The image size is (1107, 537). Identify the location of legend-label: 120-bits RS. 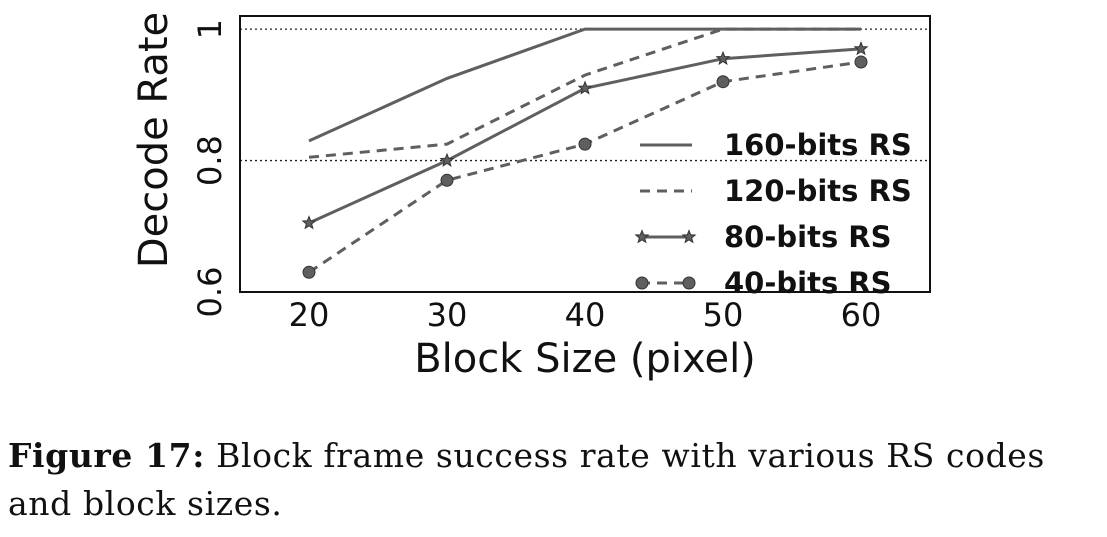
(818, 191).